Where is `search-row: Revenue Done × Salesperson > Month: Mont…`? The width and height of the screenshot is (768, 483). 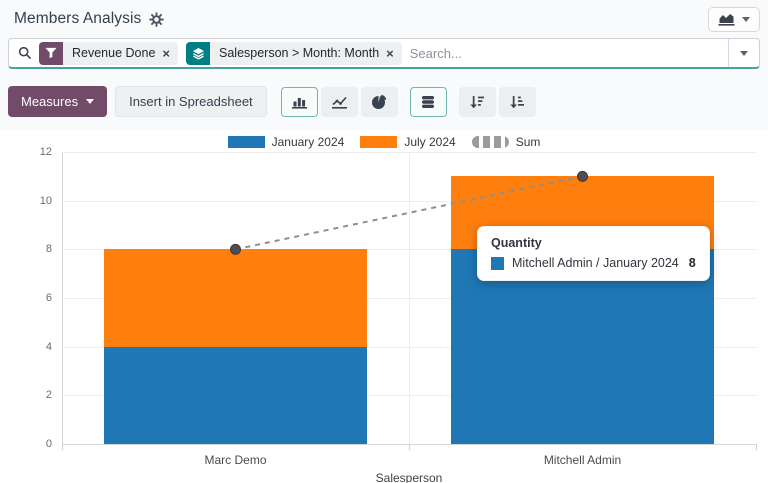 search-row: Revenue Done × Salesperson > Month: Mont… is located at coordinates (384, 53).